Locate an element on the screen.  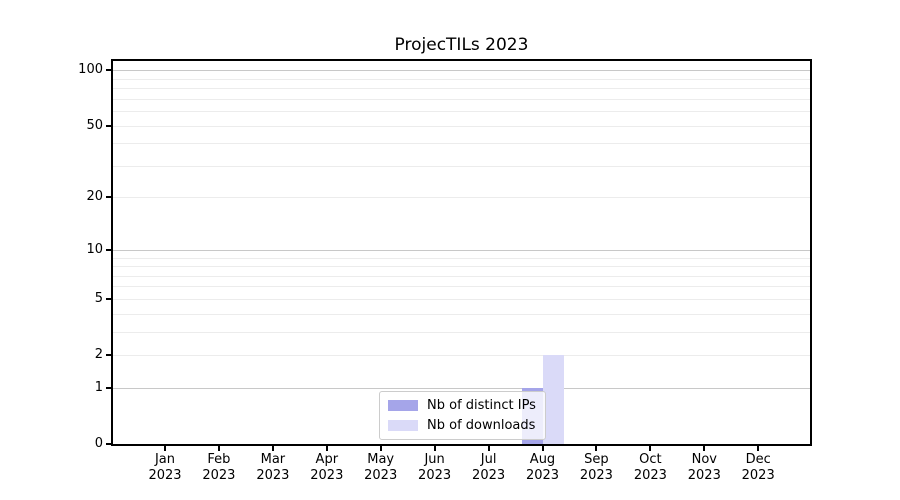
legend-item-distinct-ips: Nb of distinct IPs is located at coordinates (462, 405).